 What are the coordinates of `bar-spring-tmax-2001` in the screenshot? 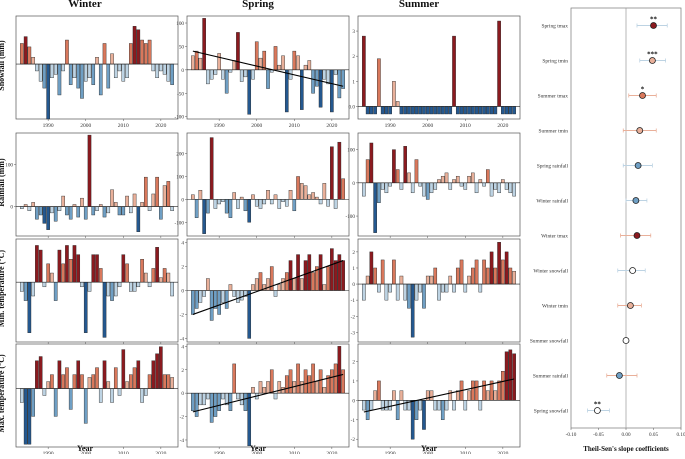 It's located at (260, 387).